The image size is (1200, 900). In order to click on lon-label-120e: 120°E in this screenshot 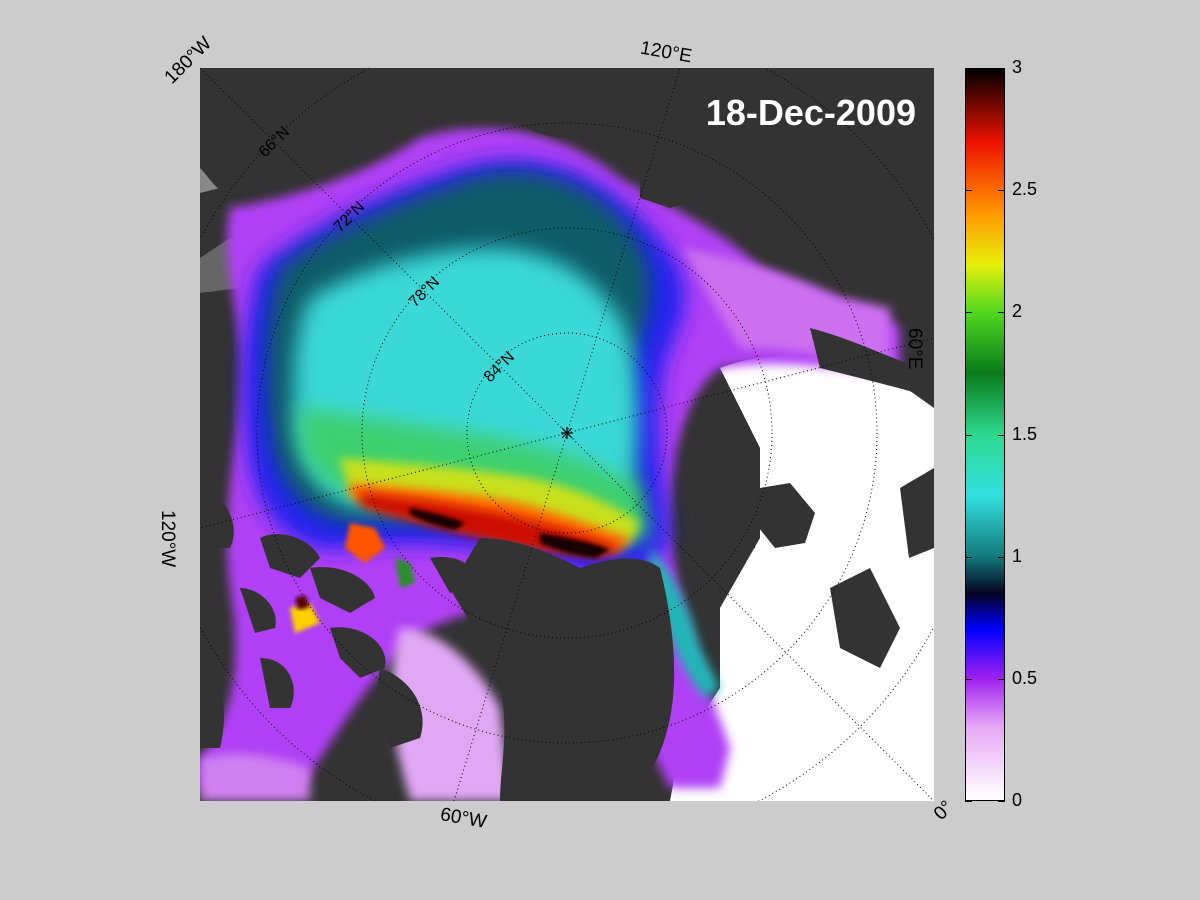, I will do `click(666, 52)`.